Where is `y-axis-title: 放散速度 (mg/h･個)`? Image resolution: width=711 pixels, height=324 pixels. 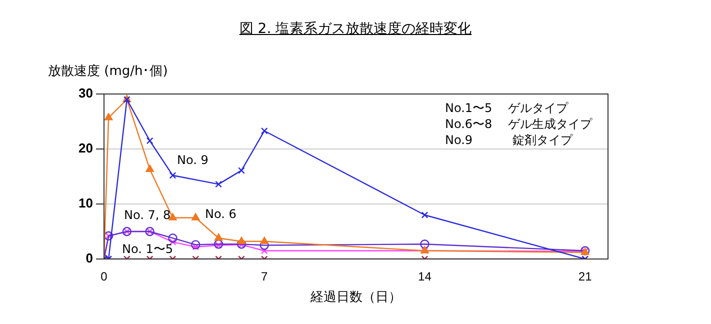
y-axis-title: 放散速度 (mg/h･個) is located at coordinates (108, 71).